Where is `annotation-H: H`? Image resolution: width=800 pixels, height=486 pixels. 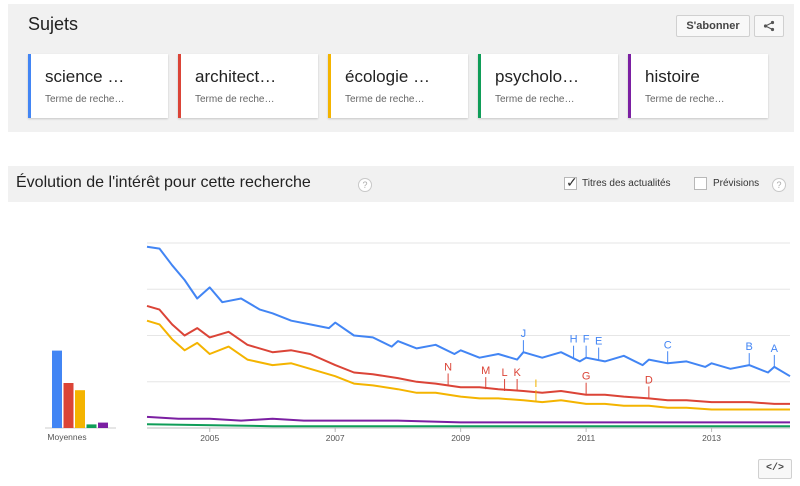
annotation-H: H is located at coordinates (574, 340).